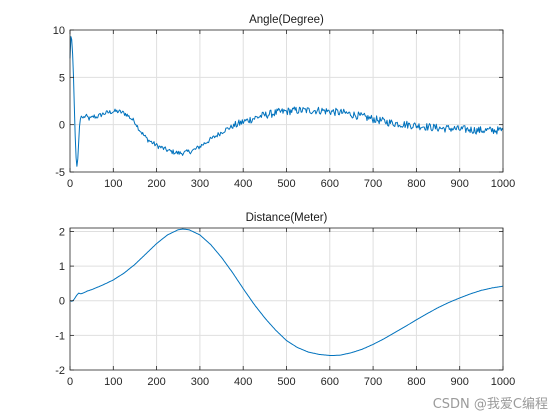 The width and height of the screenshot is (560, 418). What do you see at coordinates (286, 20) in the screenshot?
I see `chart-title: Angle(Degree)` at bounding box center [286, 20].